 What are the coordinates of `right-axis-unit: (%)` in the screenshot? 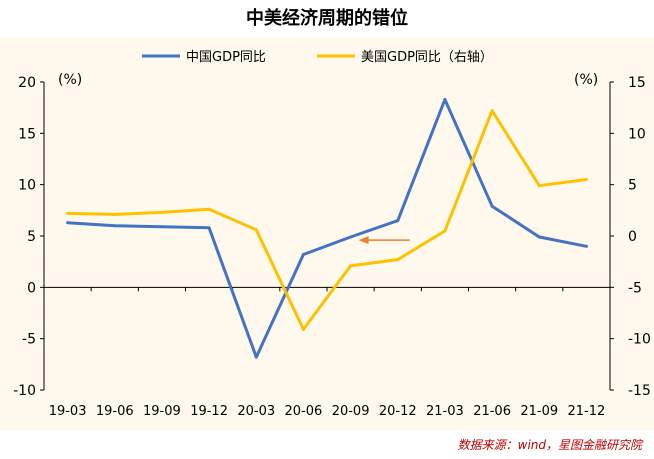 It's located at (586, 80).